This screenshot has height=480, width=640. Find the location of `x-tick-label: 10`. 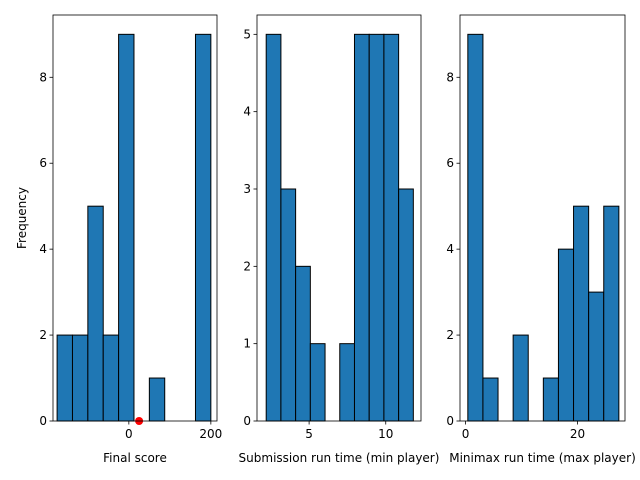

x-tick-label: 10 is located at coordinates (385, 434).